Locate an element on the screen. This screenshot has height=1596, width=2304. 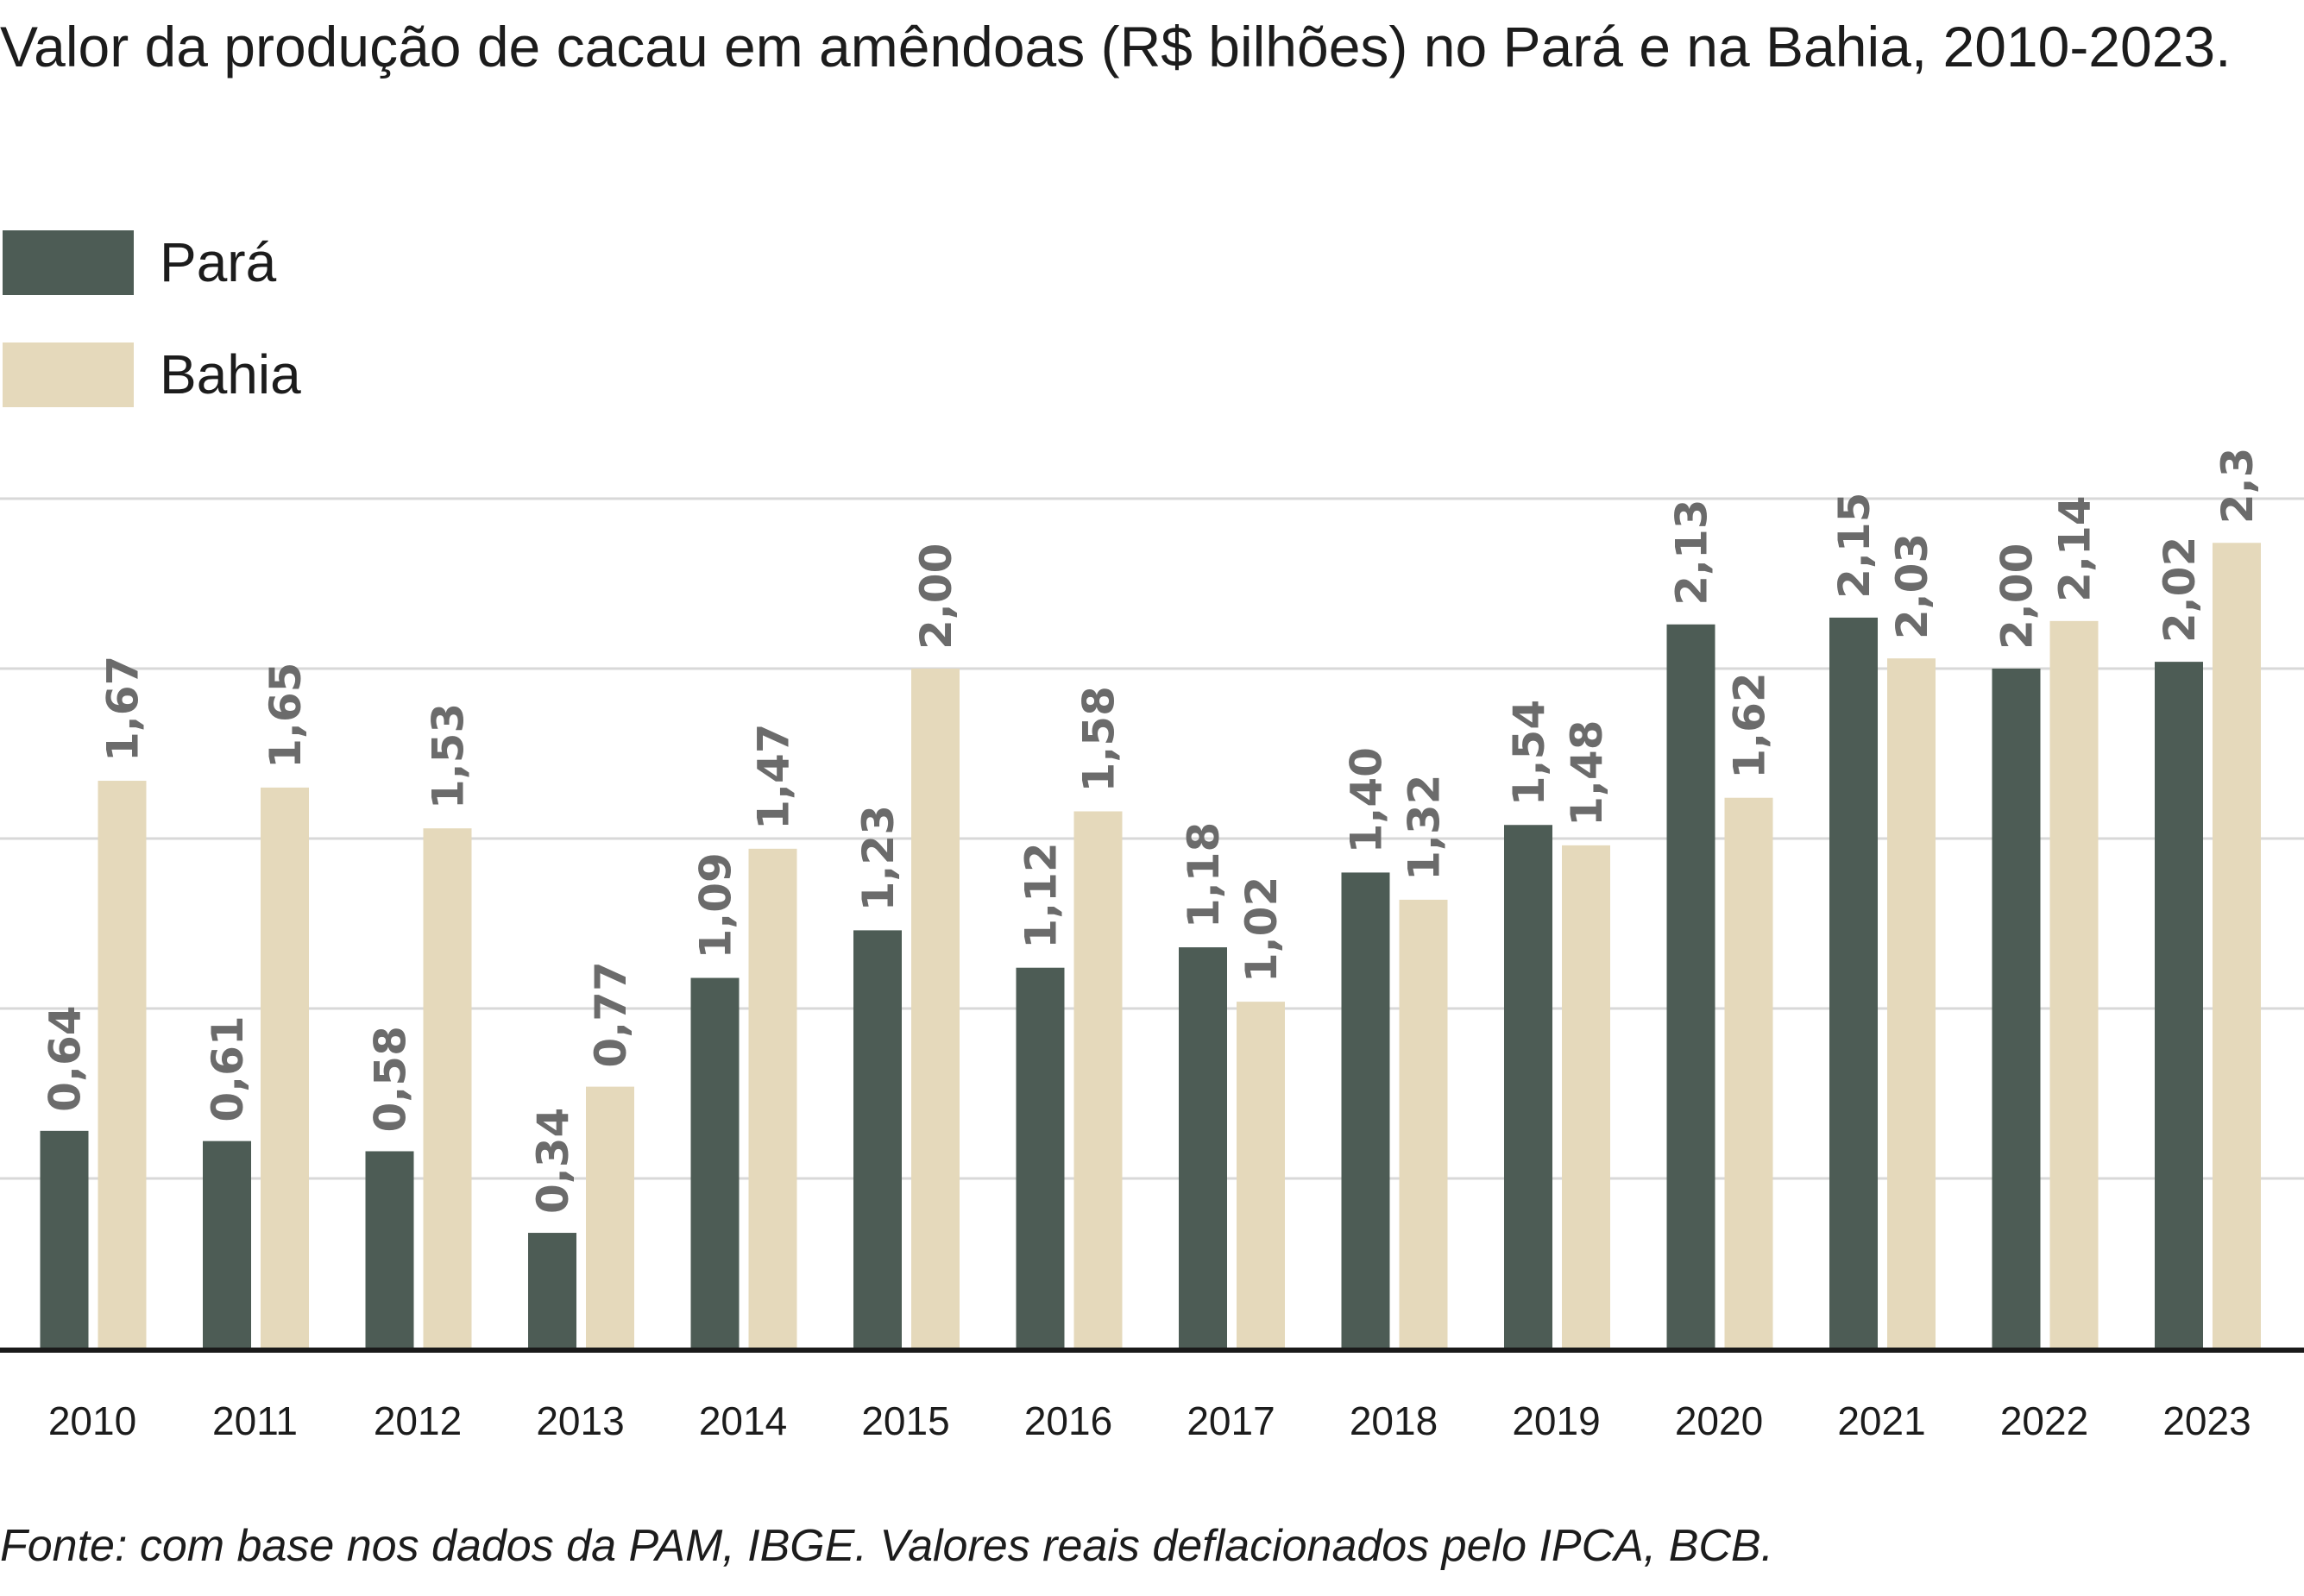
bar-para-2018 is located at coordinates (1366, 1110).